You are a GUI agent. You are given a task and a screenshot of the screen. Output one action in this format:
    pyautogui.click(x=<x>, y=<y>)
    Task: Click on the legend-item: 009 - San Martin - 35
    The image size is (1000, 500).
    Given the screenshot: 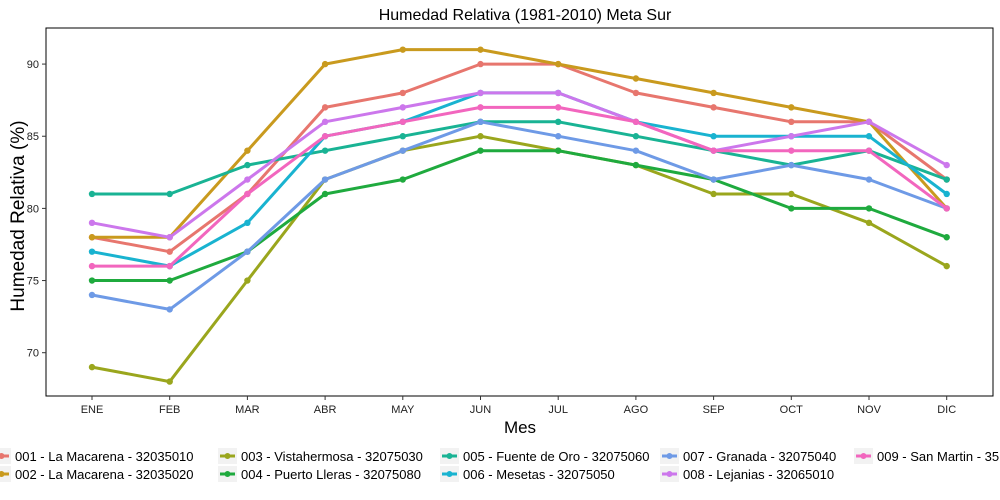 What is the action you would take?
    pyautogui.click(x=926, y=456)
    